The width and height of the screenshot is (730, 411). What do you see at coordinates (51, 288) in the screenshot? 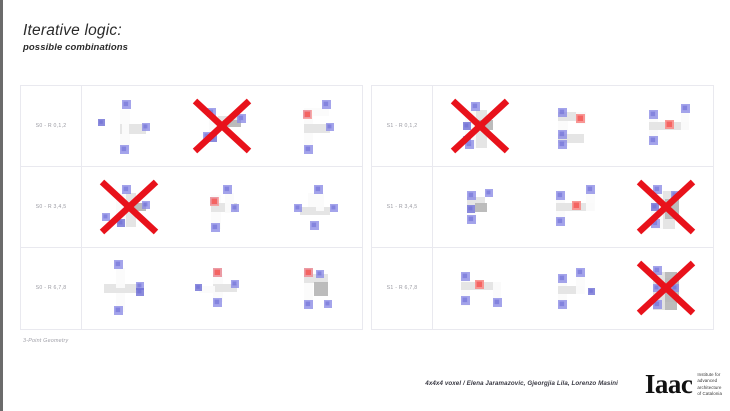
I see `row-label: S0 - R 6,7,8` at bounding box center [51, 288].